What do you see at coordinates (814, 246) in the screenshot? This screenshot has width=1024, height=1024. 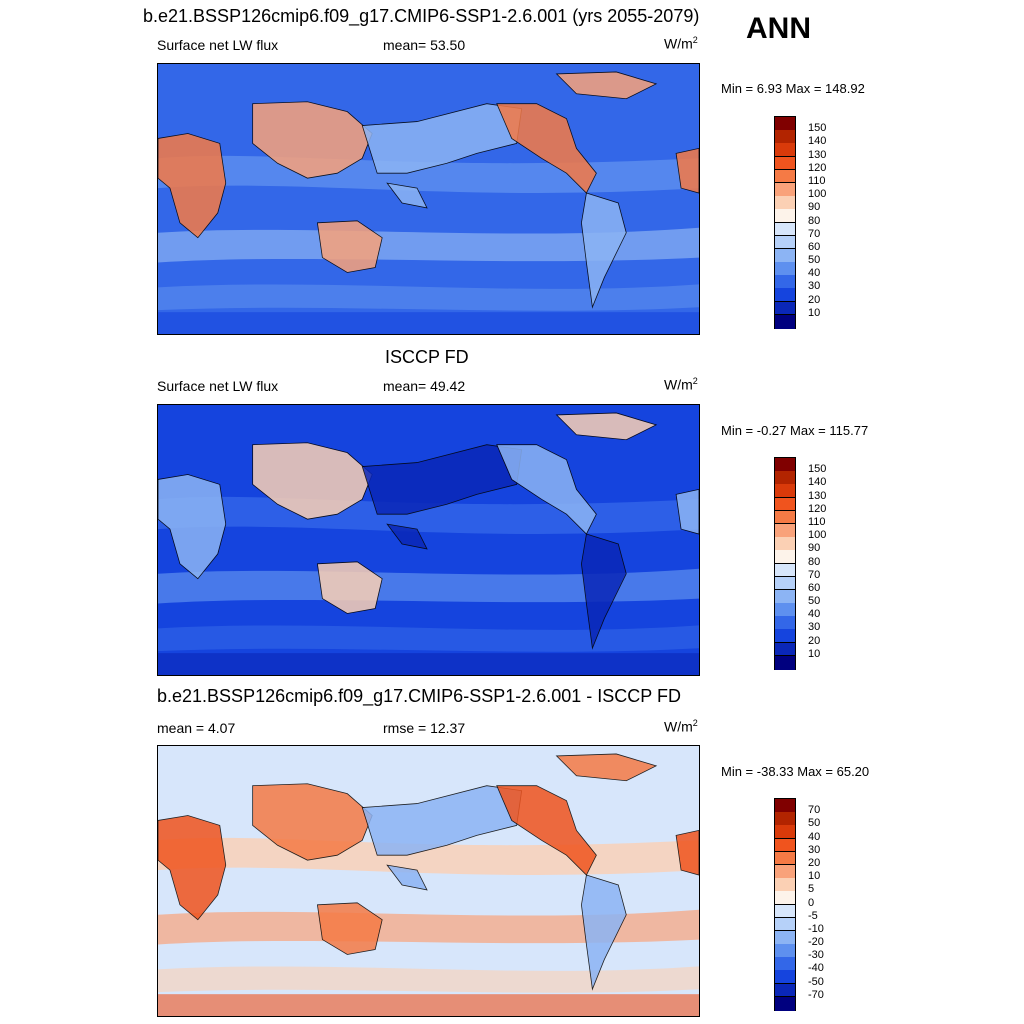 I see `colorbar-tick-label: 60` at bounding box center [814, 246].